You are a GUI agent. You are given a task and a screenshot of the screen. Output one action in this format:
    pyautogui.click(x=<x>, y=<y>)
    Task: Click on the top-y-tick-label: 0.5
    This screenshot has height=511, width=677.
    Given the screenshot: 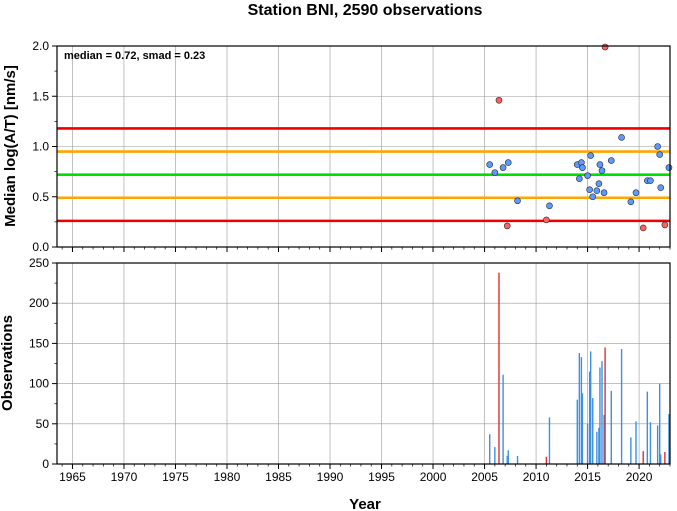 What is the action you would take?
    pyautogui.click(x=40, y=197)
    